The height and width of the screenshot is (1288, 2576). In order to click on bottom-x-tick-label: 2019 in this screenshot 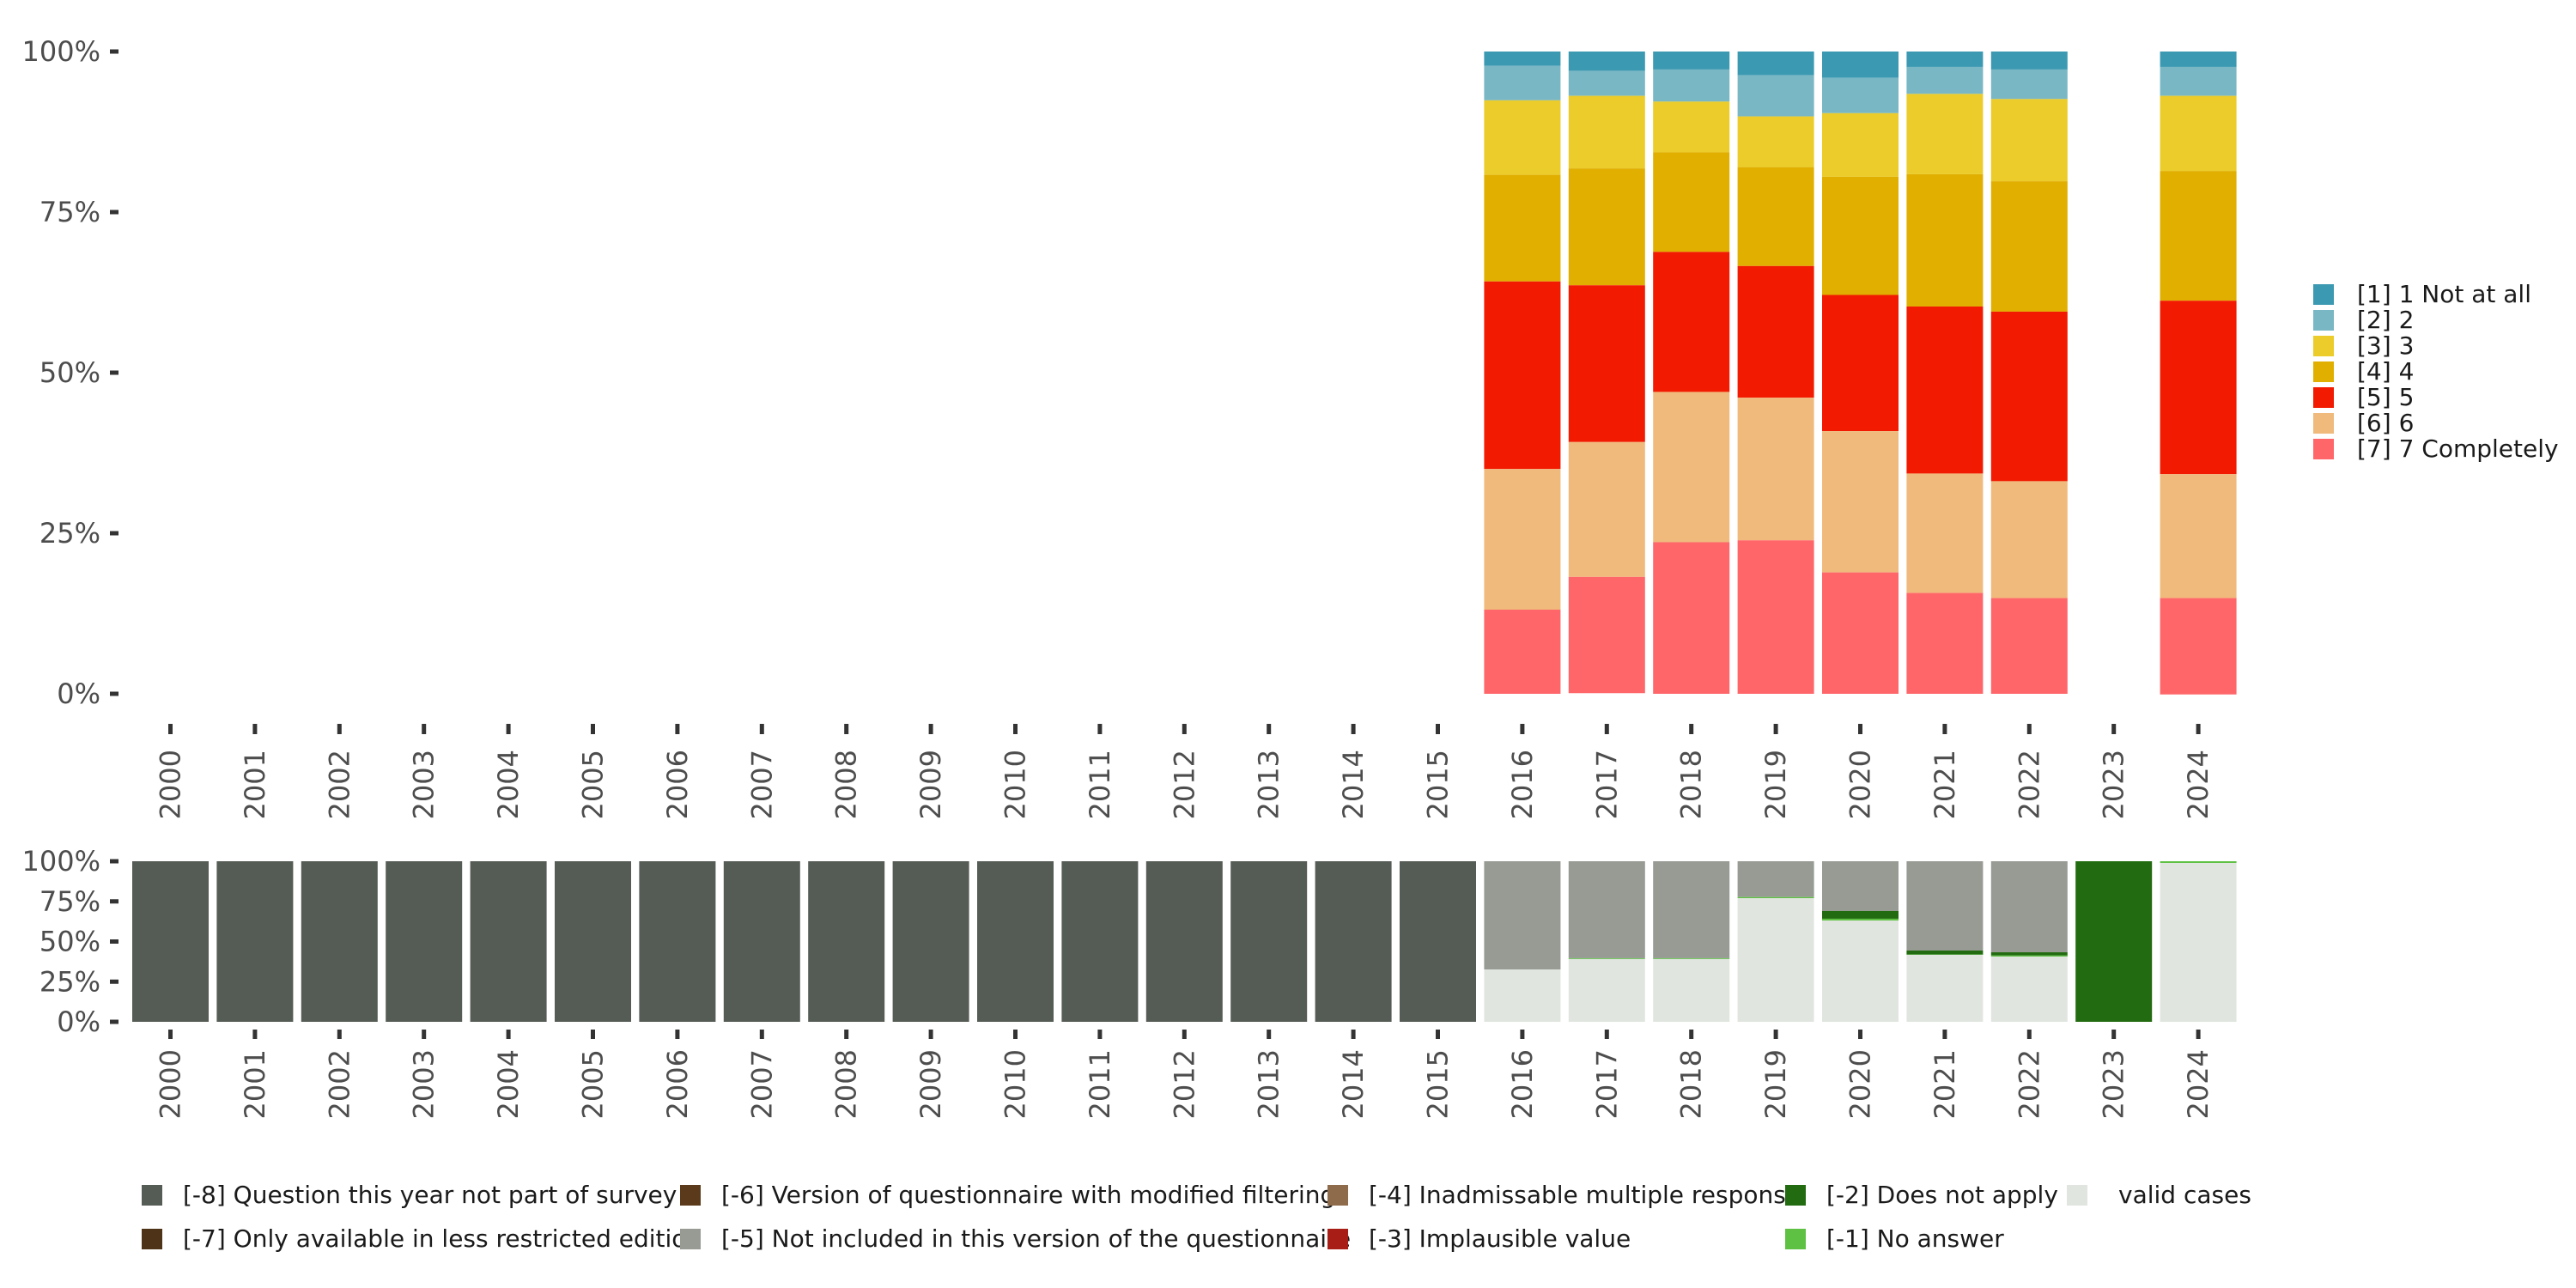, I will do `click(1776, 1084)`.